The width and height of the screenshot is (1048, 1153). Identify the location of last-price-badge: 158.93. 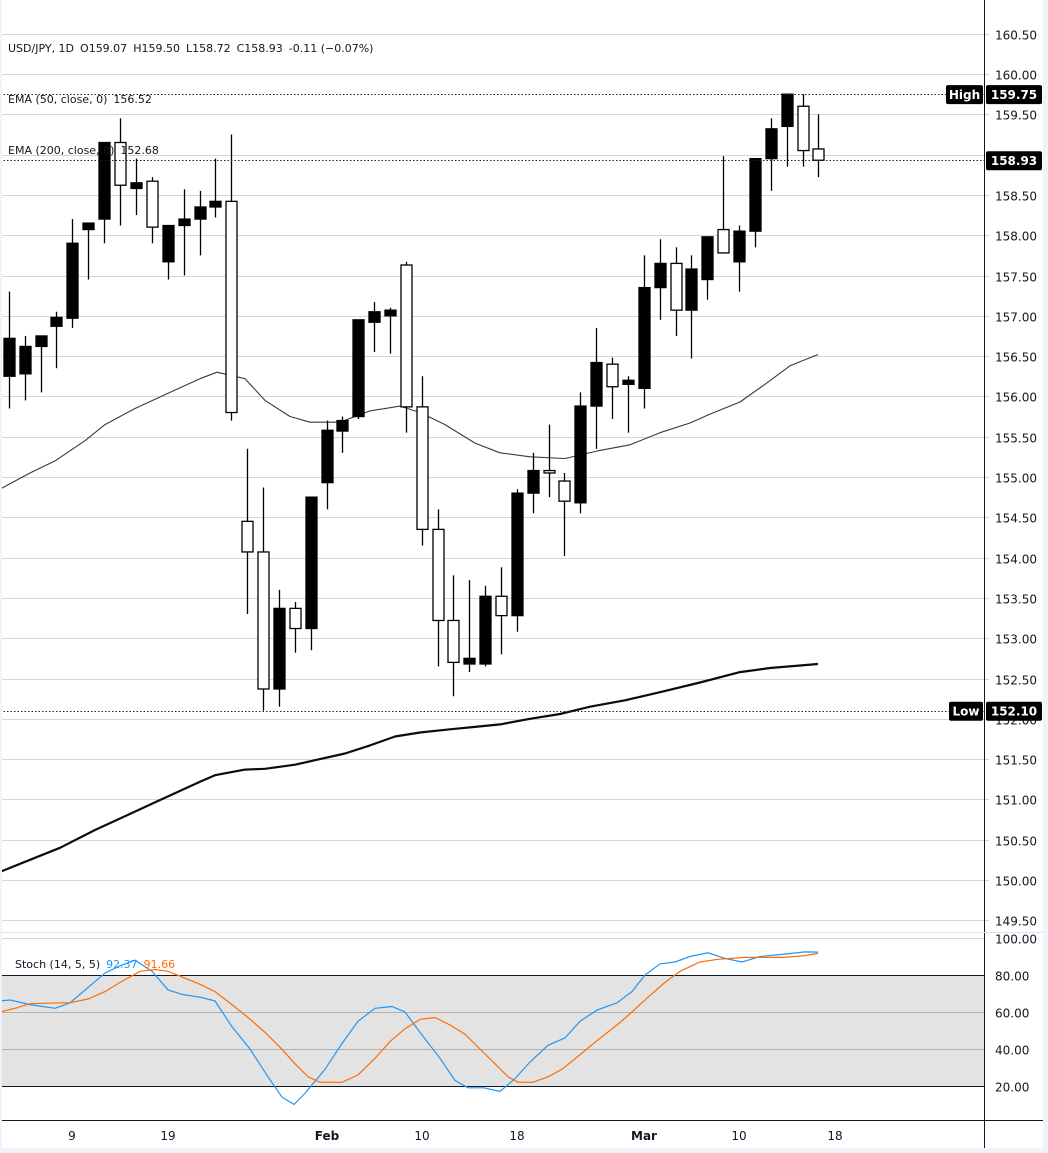
(1014, 161).